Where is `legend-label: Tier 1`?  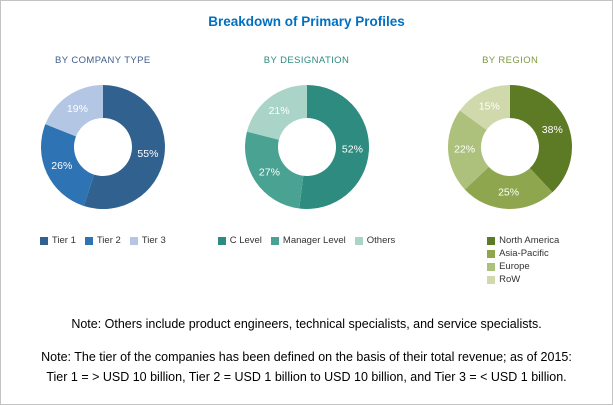 legend-label: Tier 1 is located at coordinates (63, 240).